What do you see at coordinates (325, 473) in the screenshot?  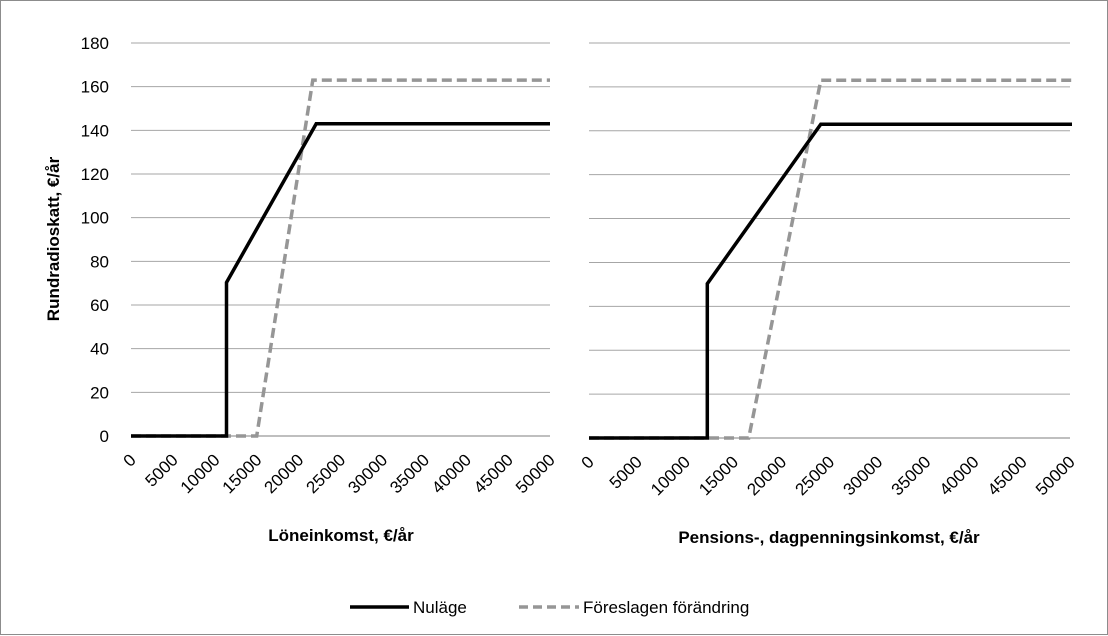 I see `left-x-tick-label: 25000` at bounding box center [325, 473].